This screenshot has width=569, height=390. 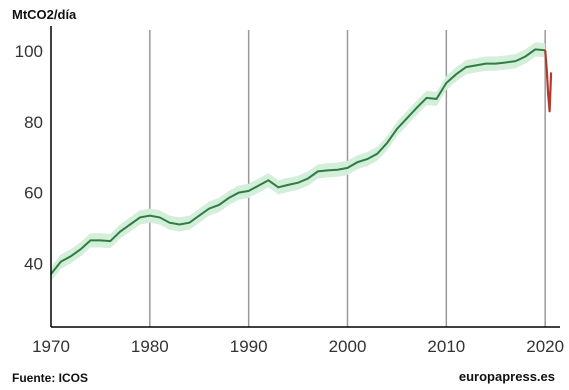 What do you see at coordinates (29, 51) in the screenshot?
I see `y-tick-label-100: 100` at bounding box center [29, 51].